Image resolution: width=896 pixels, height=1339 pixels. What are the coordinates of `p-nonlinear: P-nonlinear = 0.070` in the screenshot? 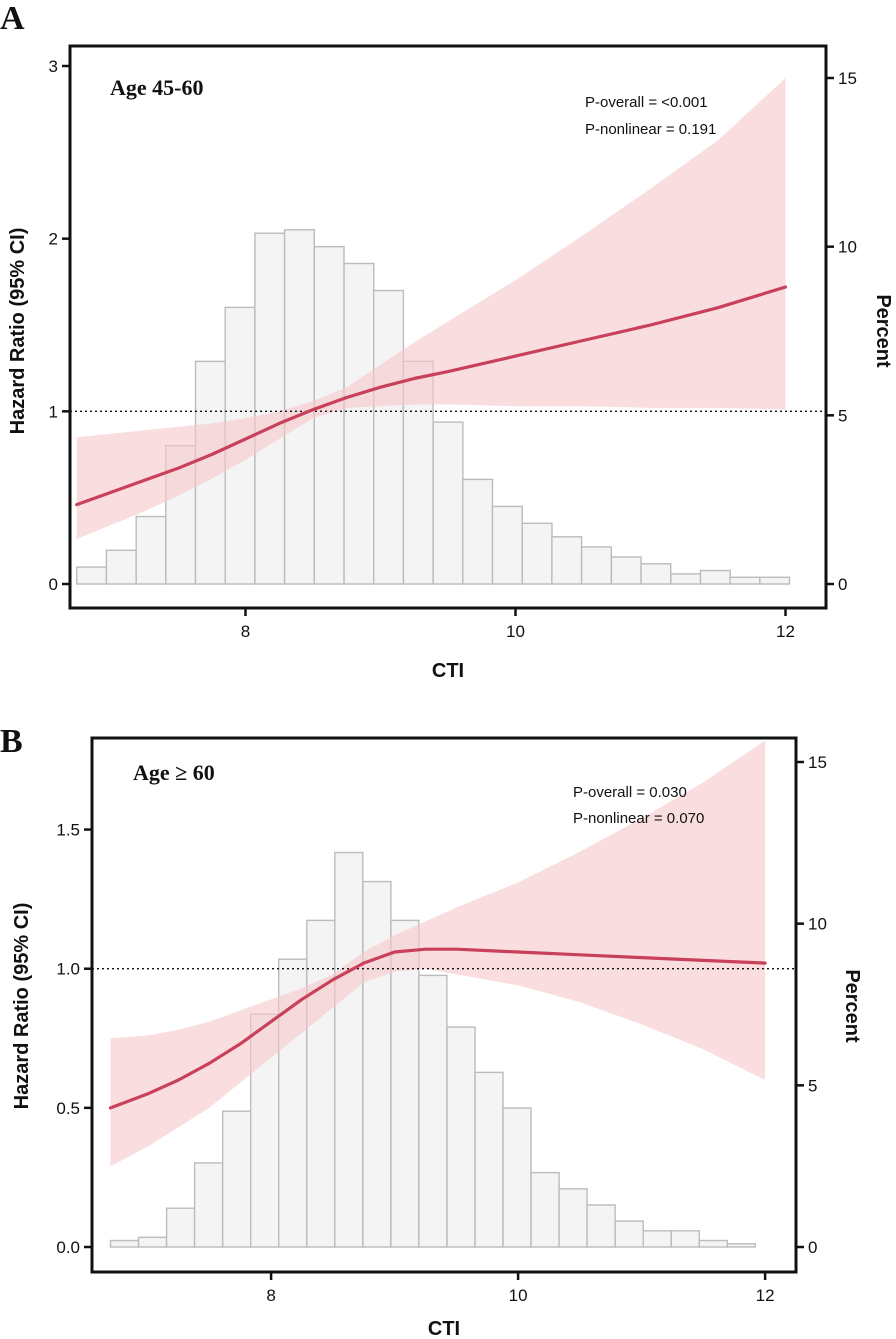 It's located at (638, 818).